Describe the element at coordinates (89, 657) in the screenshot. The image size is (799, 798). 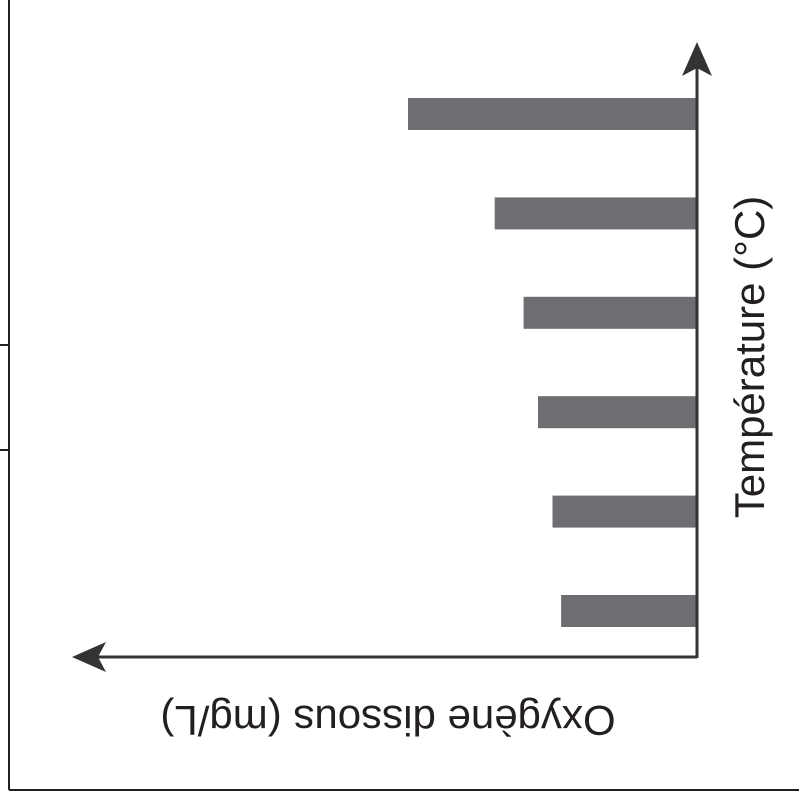
I see `x-axis-arrow-icon` at that location.